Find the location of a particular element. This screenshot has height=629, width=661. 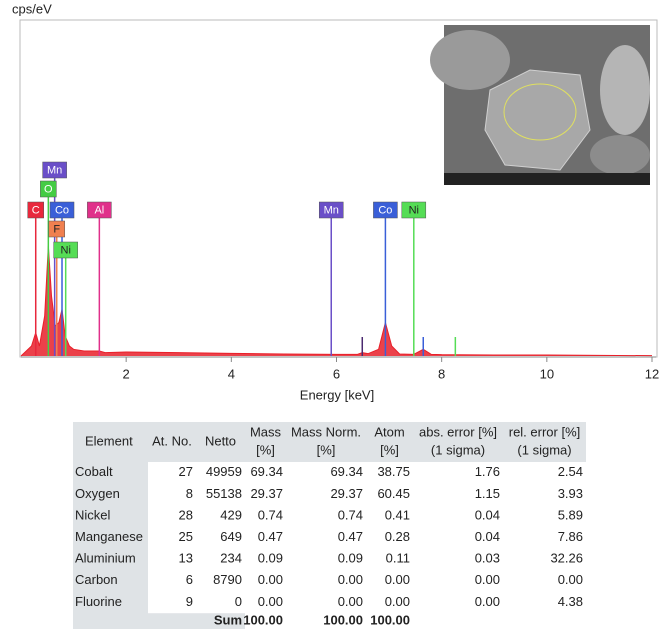

table-cell: 49959 is located at coordinates (224, 471).